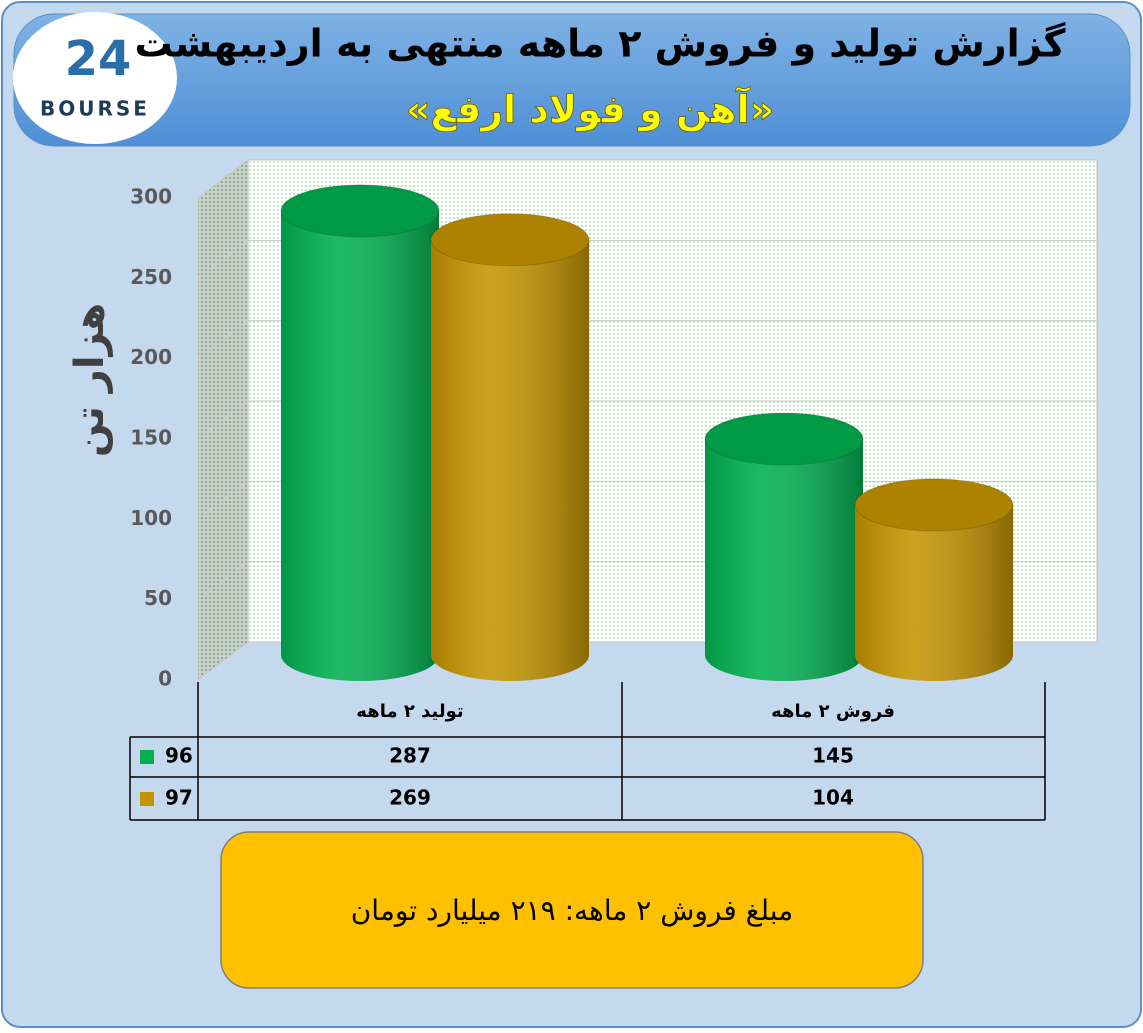  I want to click on legend-label: 97, so click(179, 798).